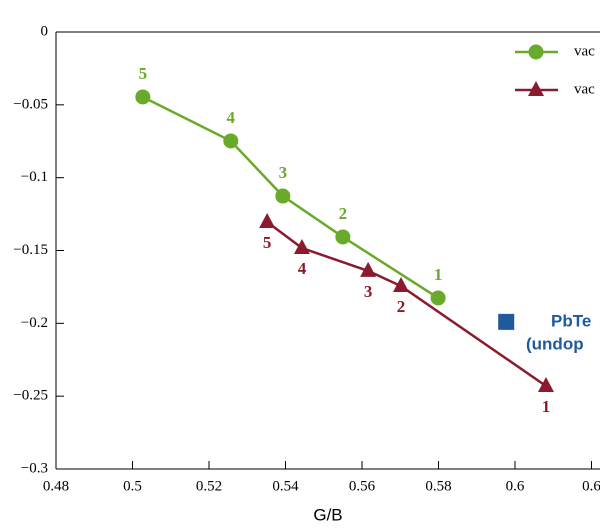  Describe the element at coordinates (327, 514) in the screenshot. I see `x-axis-label: G/B` at that location.